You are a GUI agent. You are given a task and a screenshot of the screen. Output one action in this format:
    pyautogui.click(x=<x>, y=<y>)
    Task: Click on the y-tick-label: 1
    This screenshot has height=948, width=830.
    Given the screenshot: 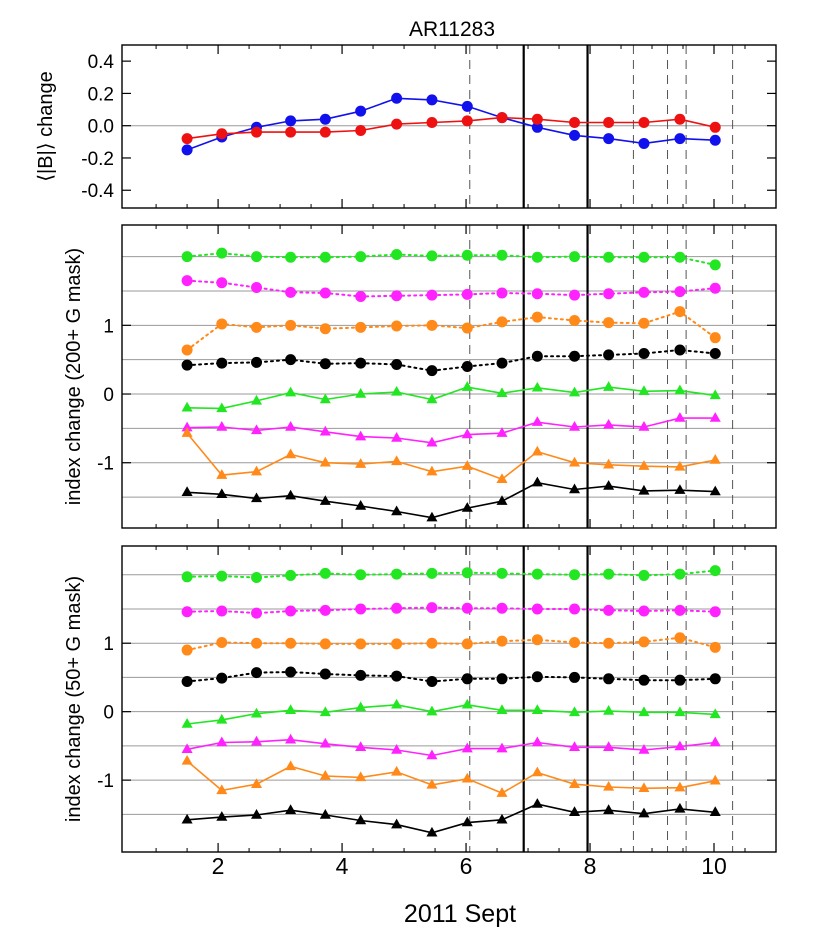 What is the action you would take?
    pyautogui.click(x=108, y=326)
    